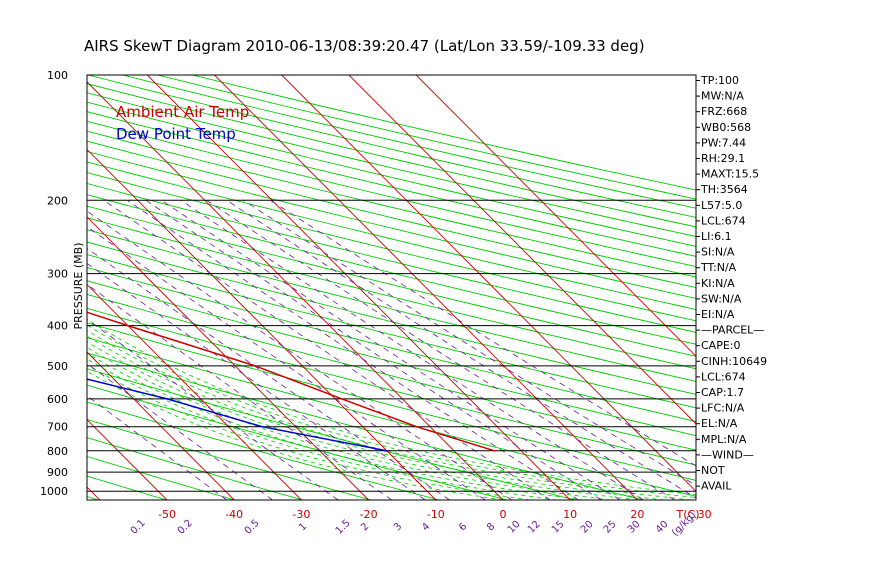  I want to click on pressure-tick-label: 900, so click(57, 472).